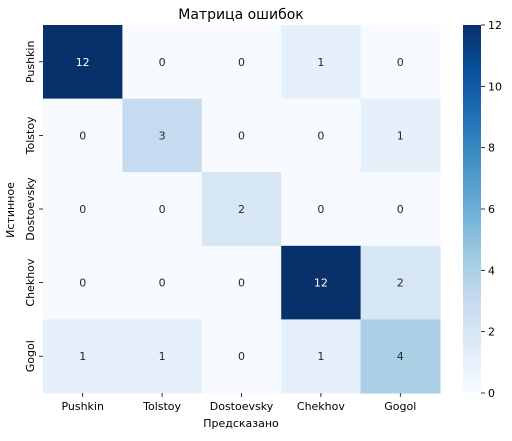 This screenshot has height=441, width=512. Describe the element at coordinates (321, 406) in the screenshot. I see `x-tick-label: Chekhov` at that location.